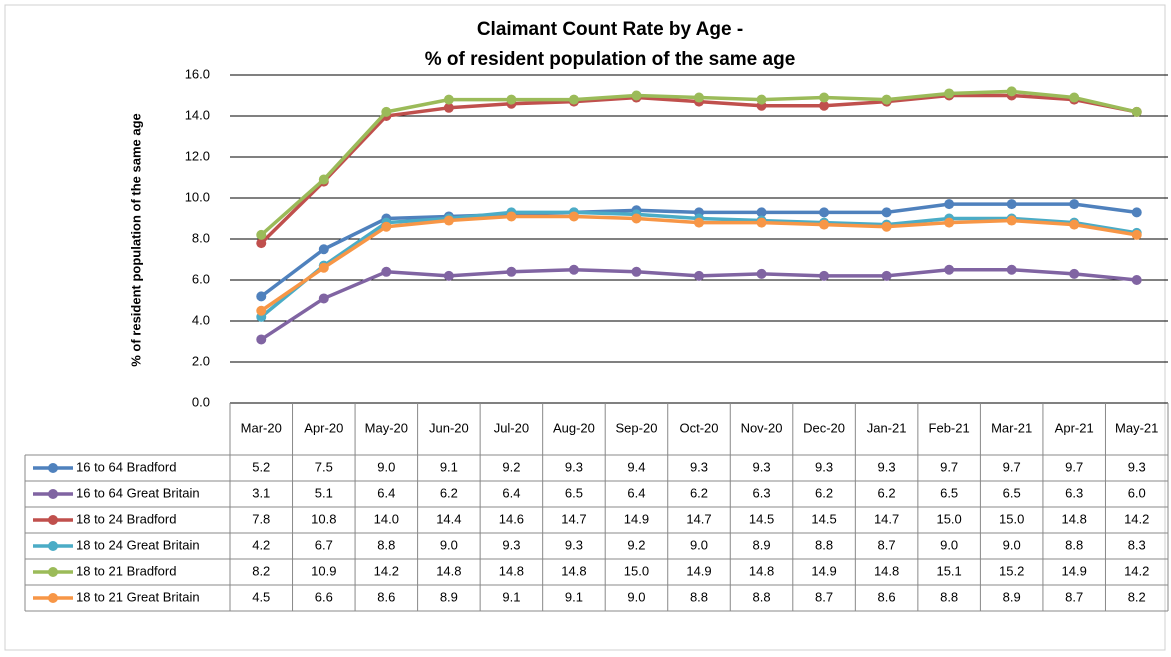 Image resolution: width=1171 pixels, height=657 pixels. What do you see at coordinates (261, 492) in the screenshot?
I see `table-cell: 3.1` at bounding box center [261, 492].